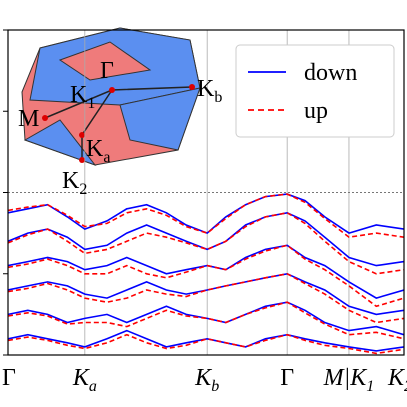  I want to click on x-tick-label: K2, so click(397, 380).